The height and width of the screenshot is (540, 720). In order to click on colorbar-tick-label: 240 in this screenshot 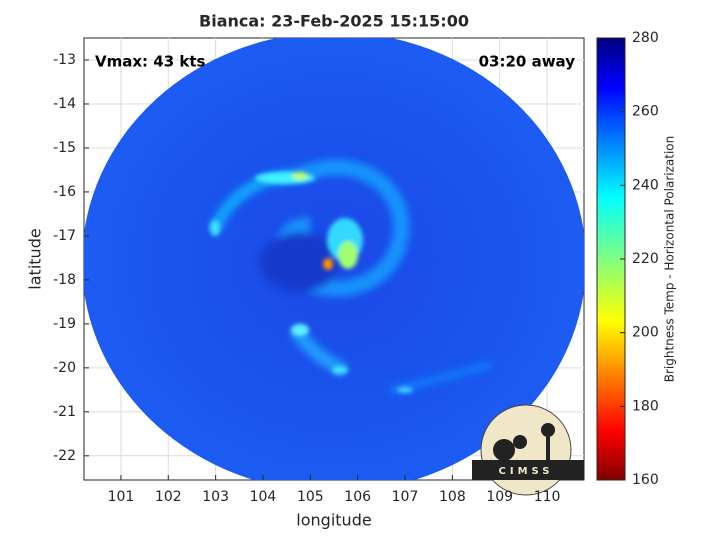, I will do `click(645, 185)`.